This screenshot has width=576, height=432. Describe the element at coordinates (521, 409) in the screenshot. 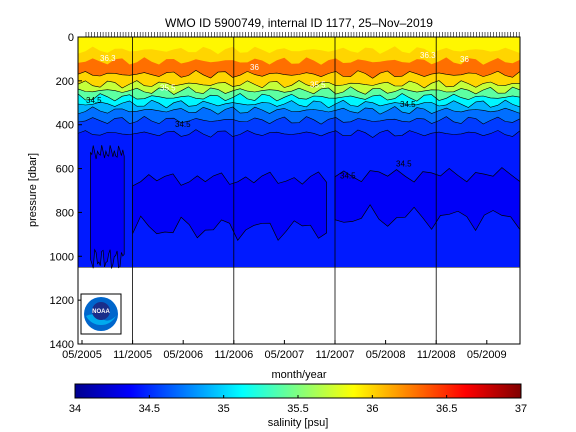

I see `colorbar-tick-label: 37` at that location.